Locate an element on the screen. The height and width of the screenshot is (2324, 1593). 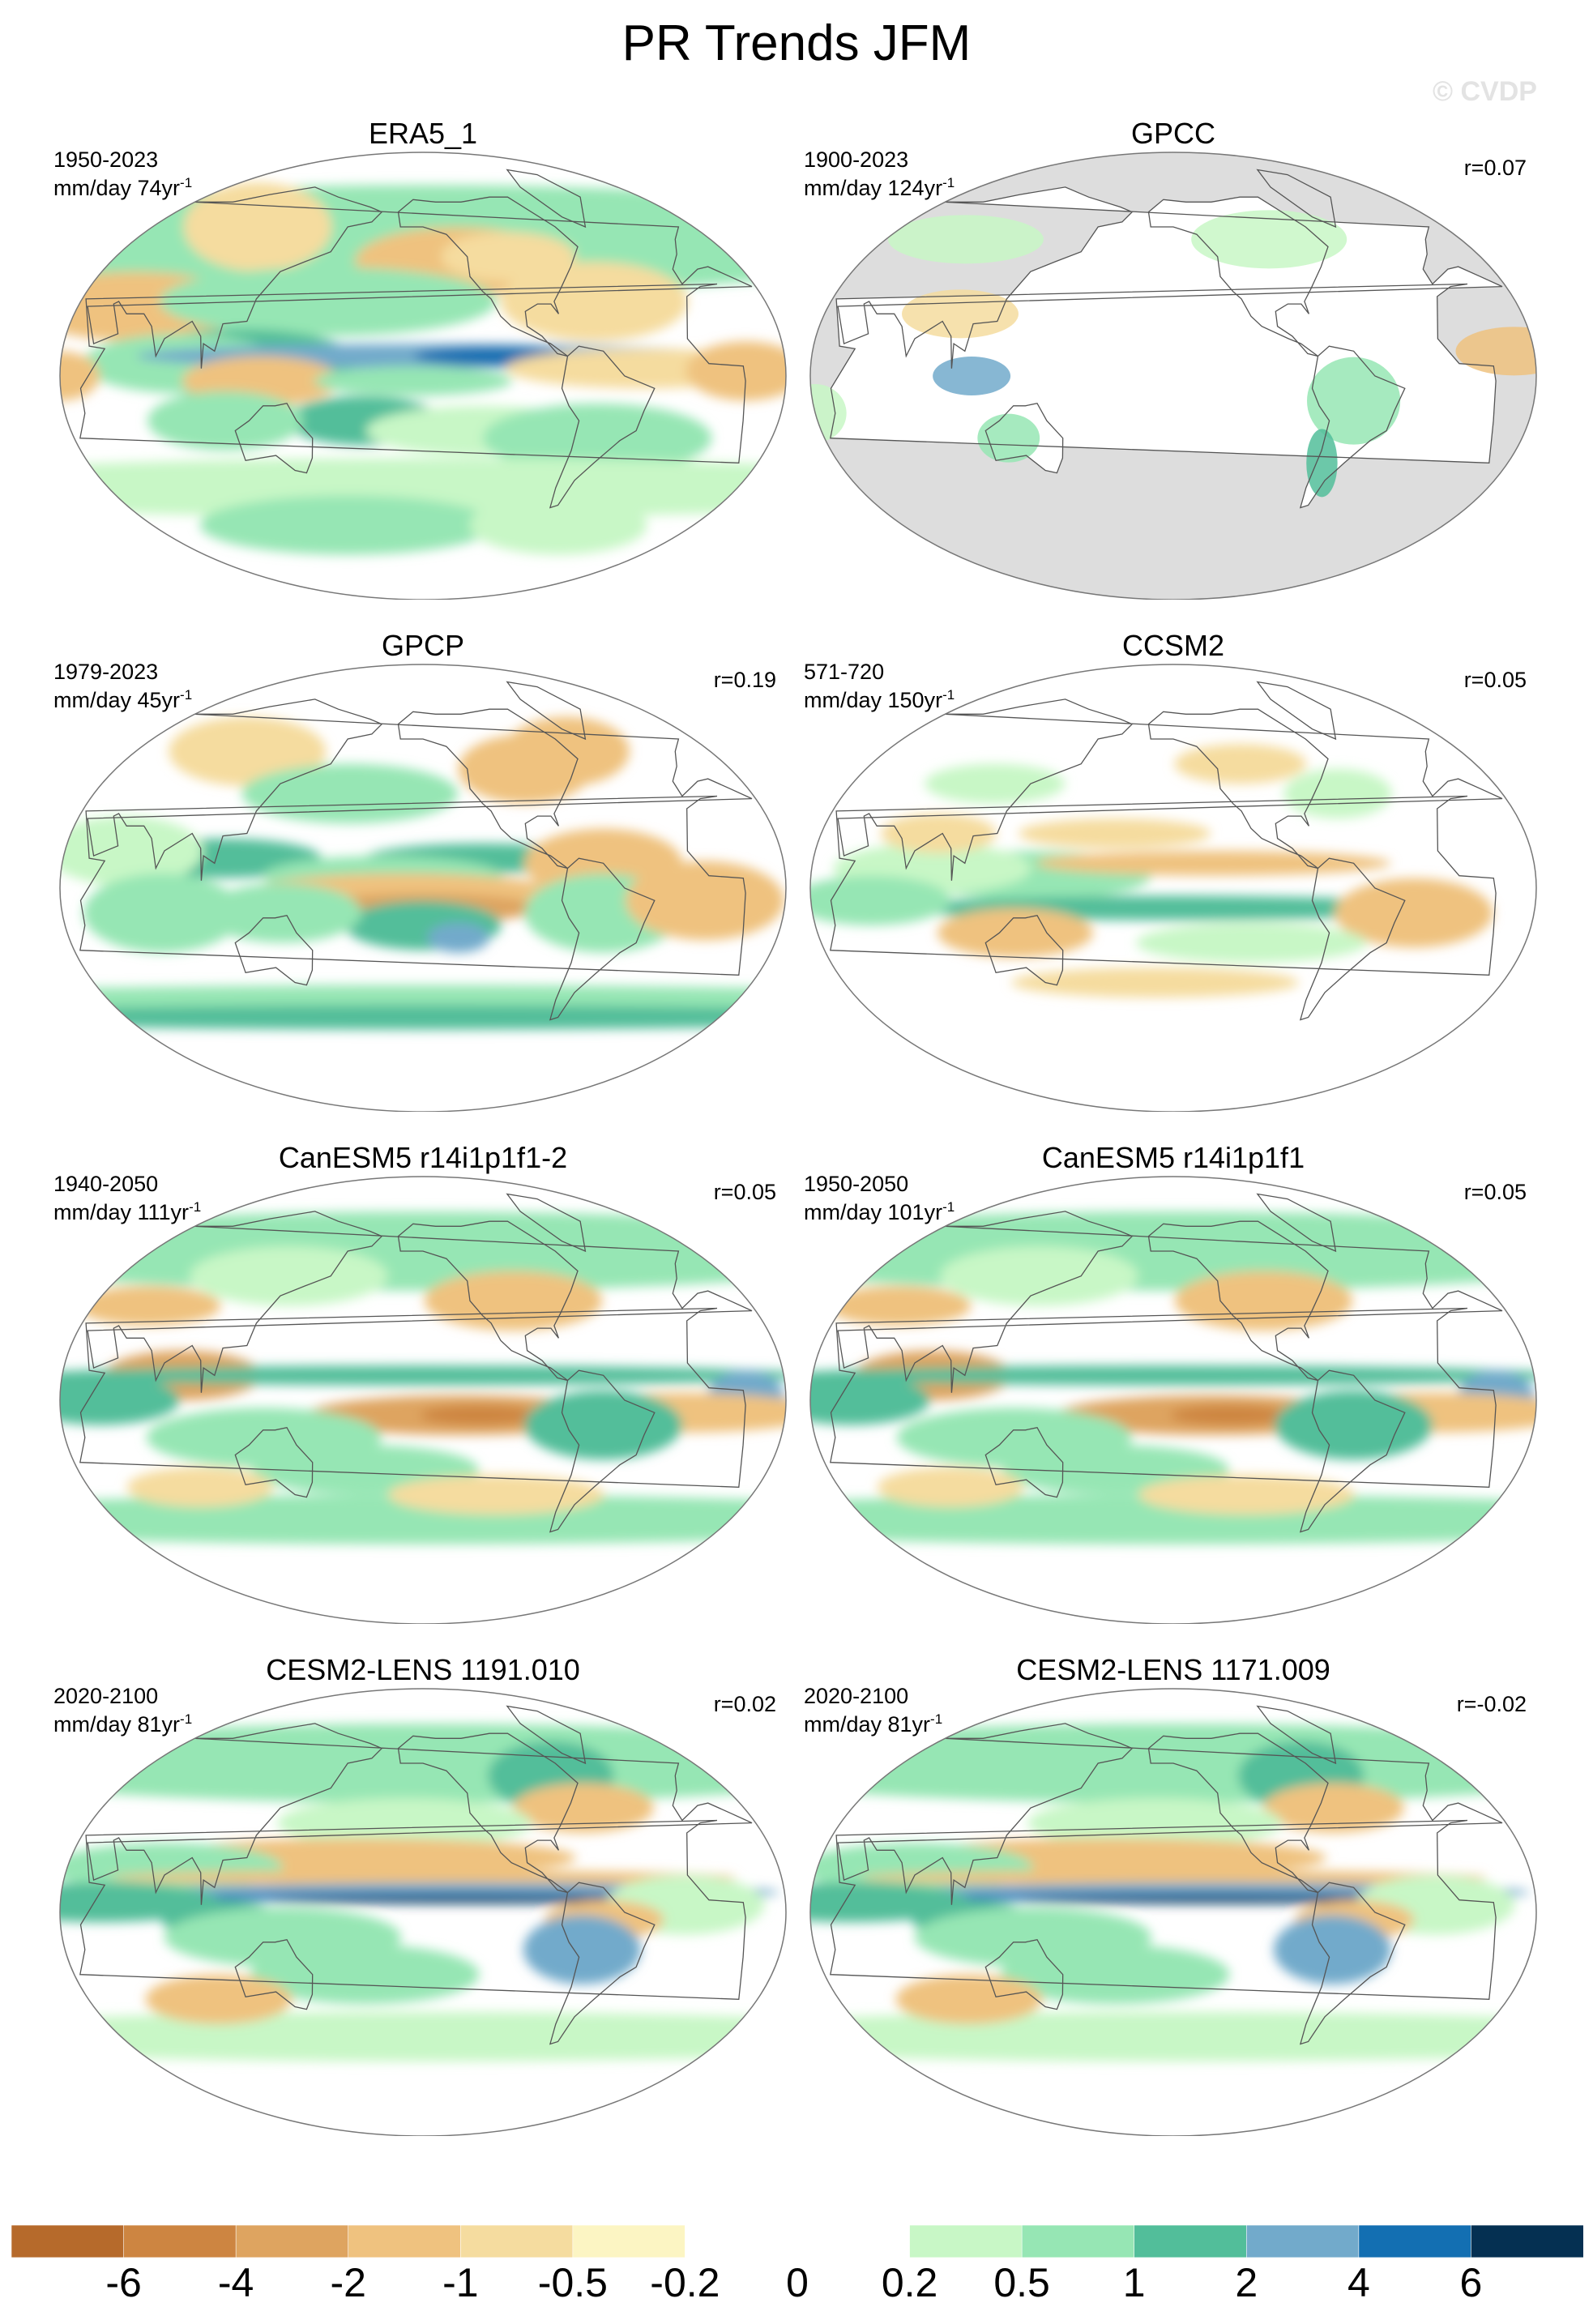
map-panel-ccsm2: CCSM2 571-720 mm/day 150yr-1 r=0.05 is located at coordinates (1174, 869).